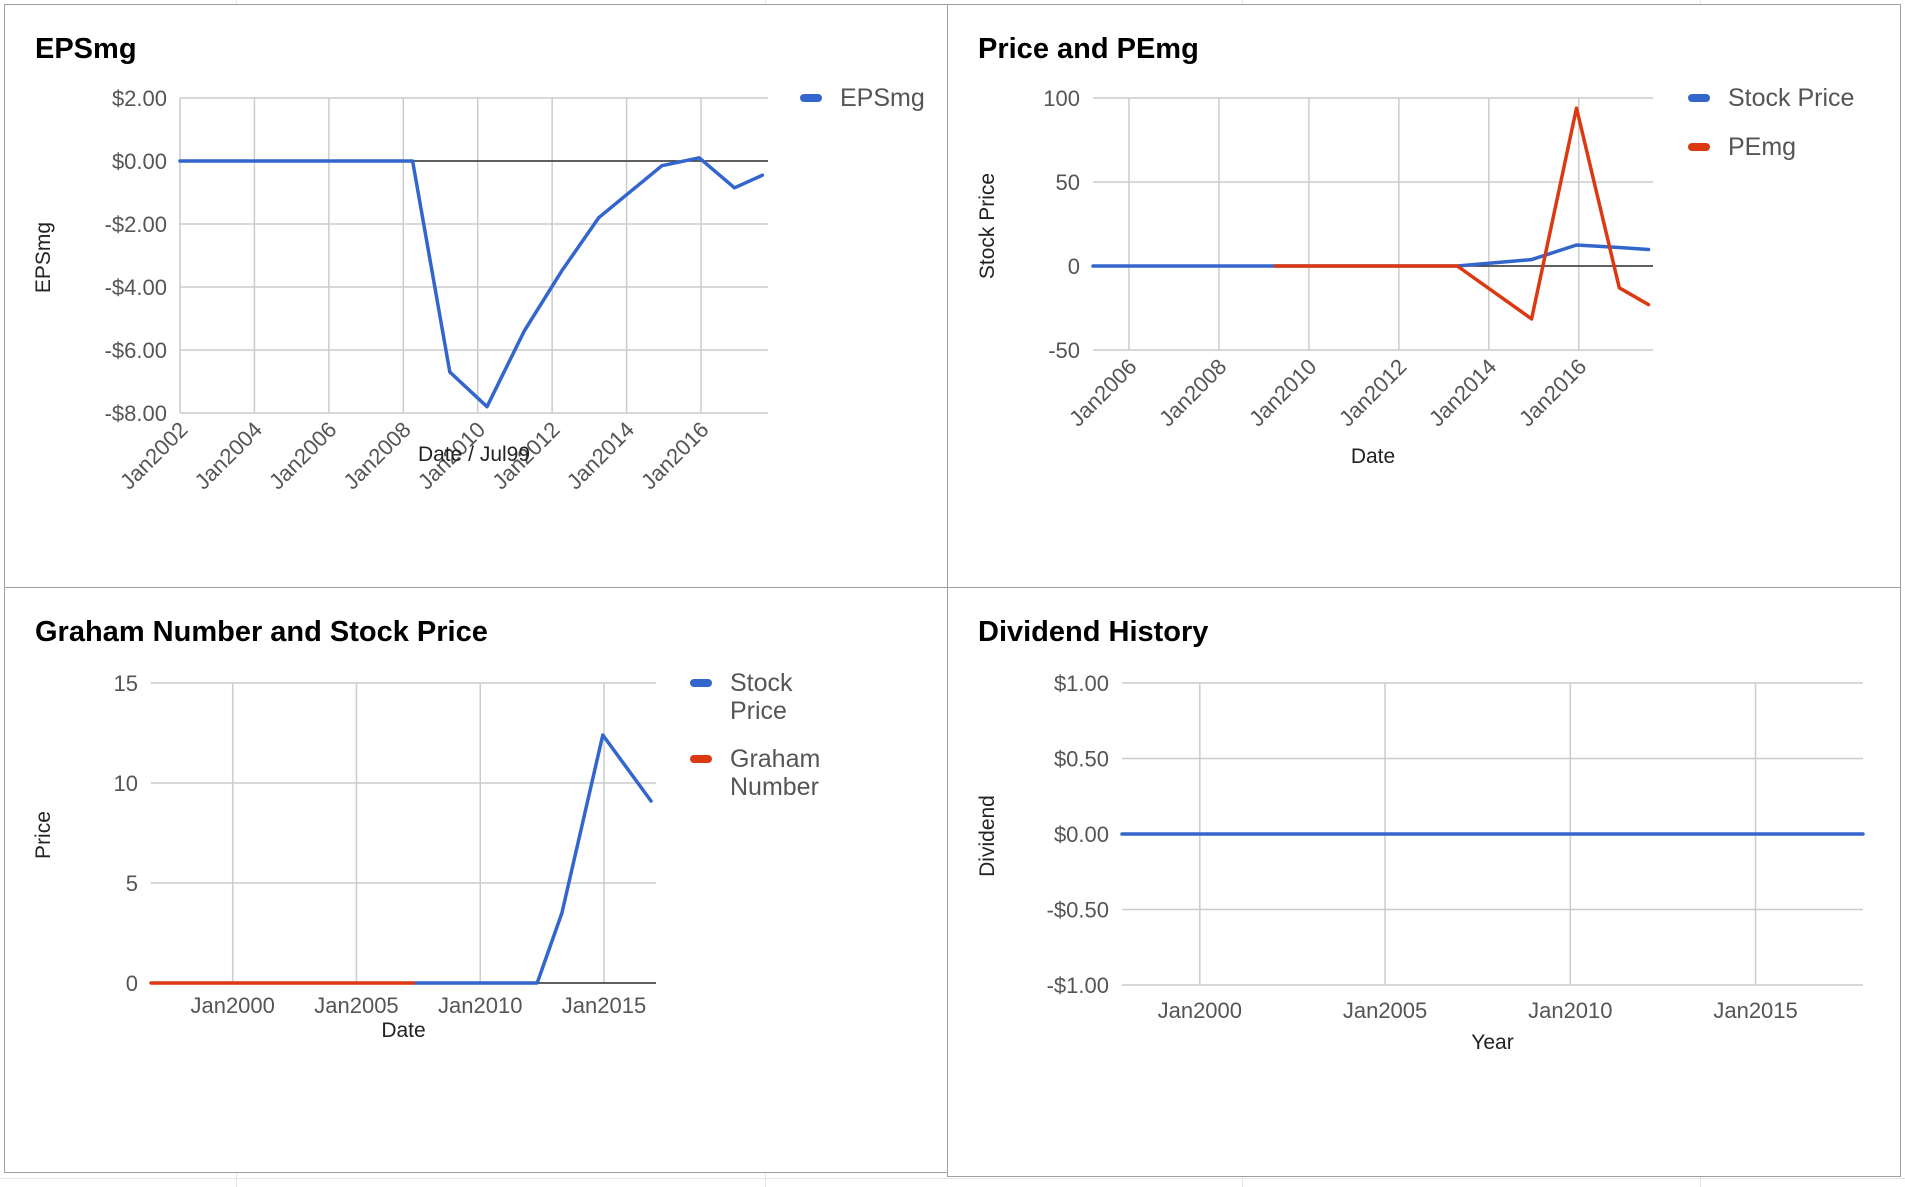 The image size is (1905, 1187). What do you see at coordinates (132, 883) in the screenshot?
I see `y-tick-label: 5` at bounding box center [132, 883].